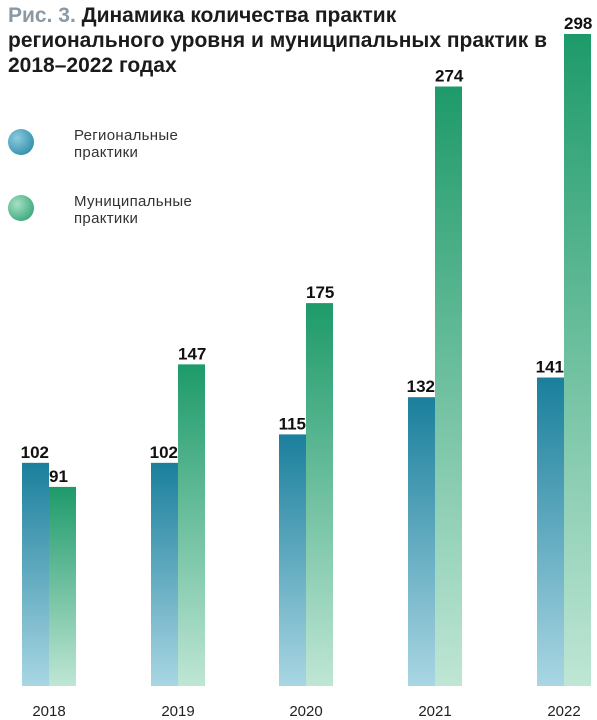  Describe the element at coordinates (449, 76) in the screenshot. I see `value-label-municipal-2021: 274` at that location.